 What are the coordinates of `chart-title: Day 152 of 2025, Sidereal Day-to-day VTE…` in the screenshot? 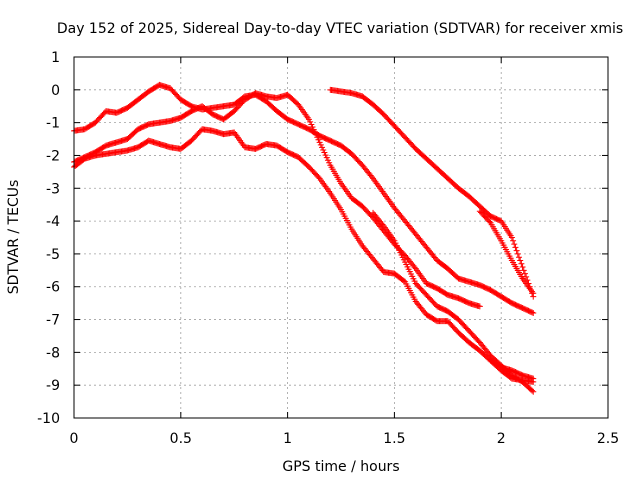 It's located at (340, 29).